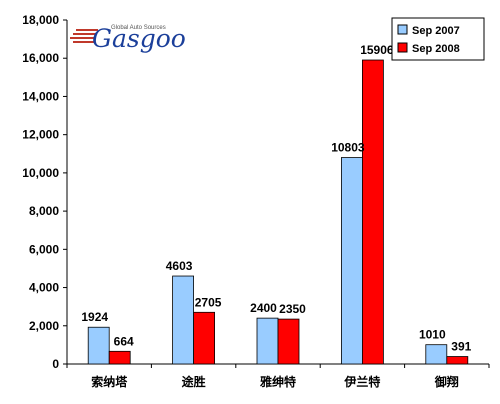 The image size is (500, 404). Describe the element at coordinates (438, 39) in the screenshot. I see `legend: Sep 2007 Sep 2008` at that location.